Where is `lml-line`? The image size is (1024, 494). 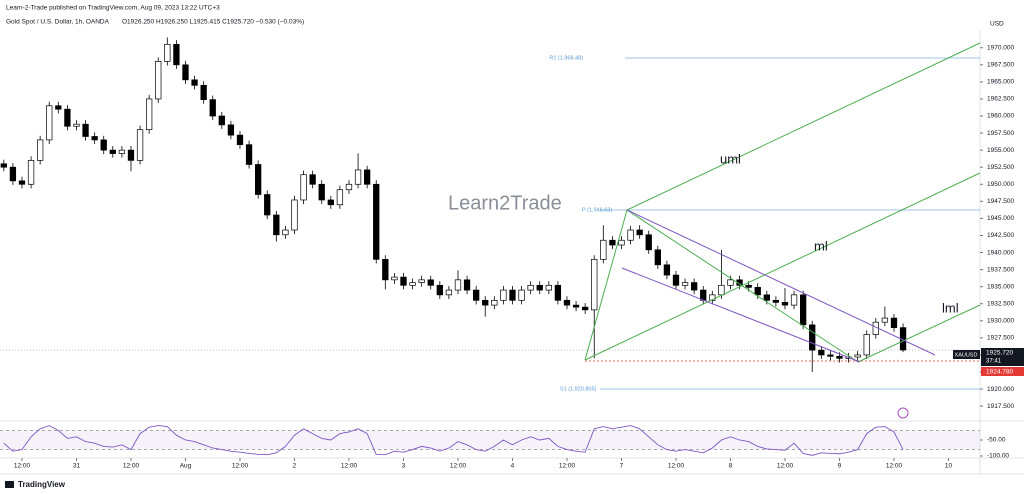 lml-line is located at coordinates (919, 333).